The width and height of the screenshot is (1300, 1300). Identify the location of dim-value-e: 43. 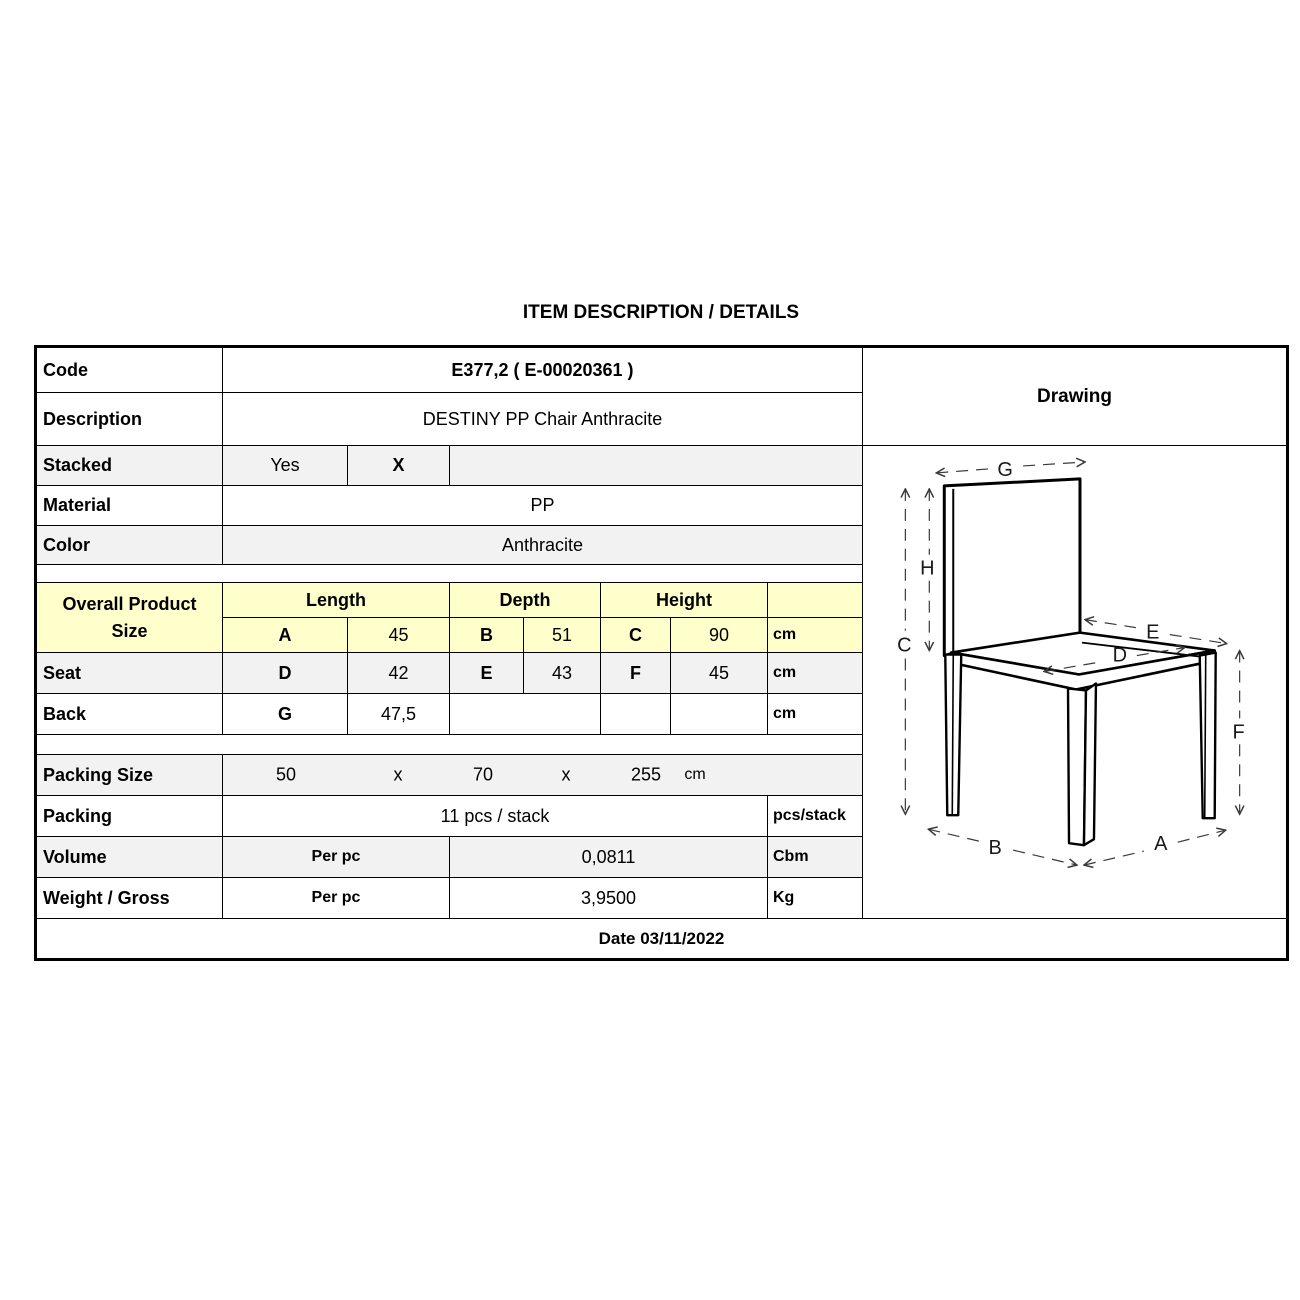
(562, 673).